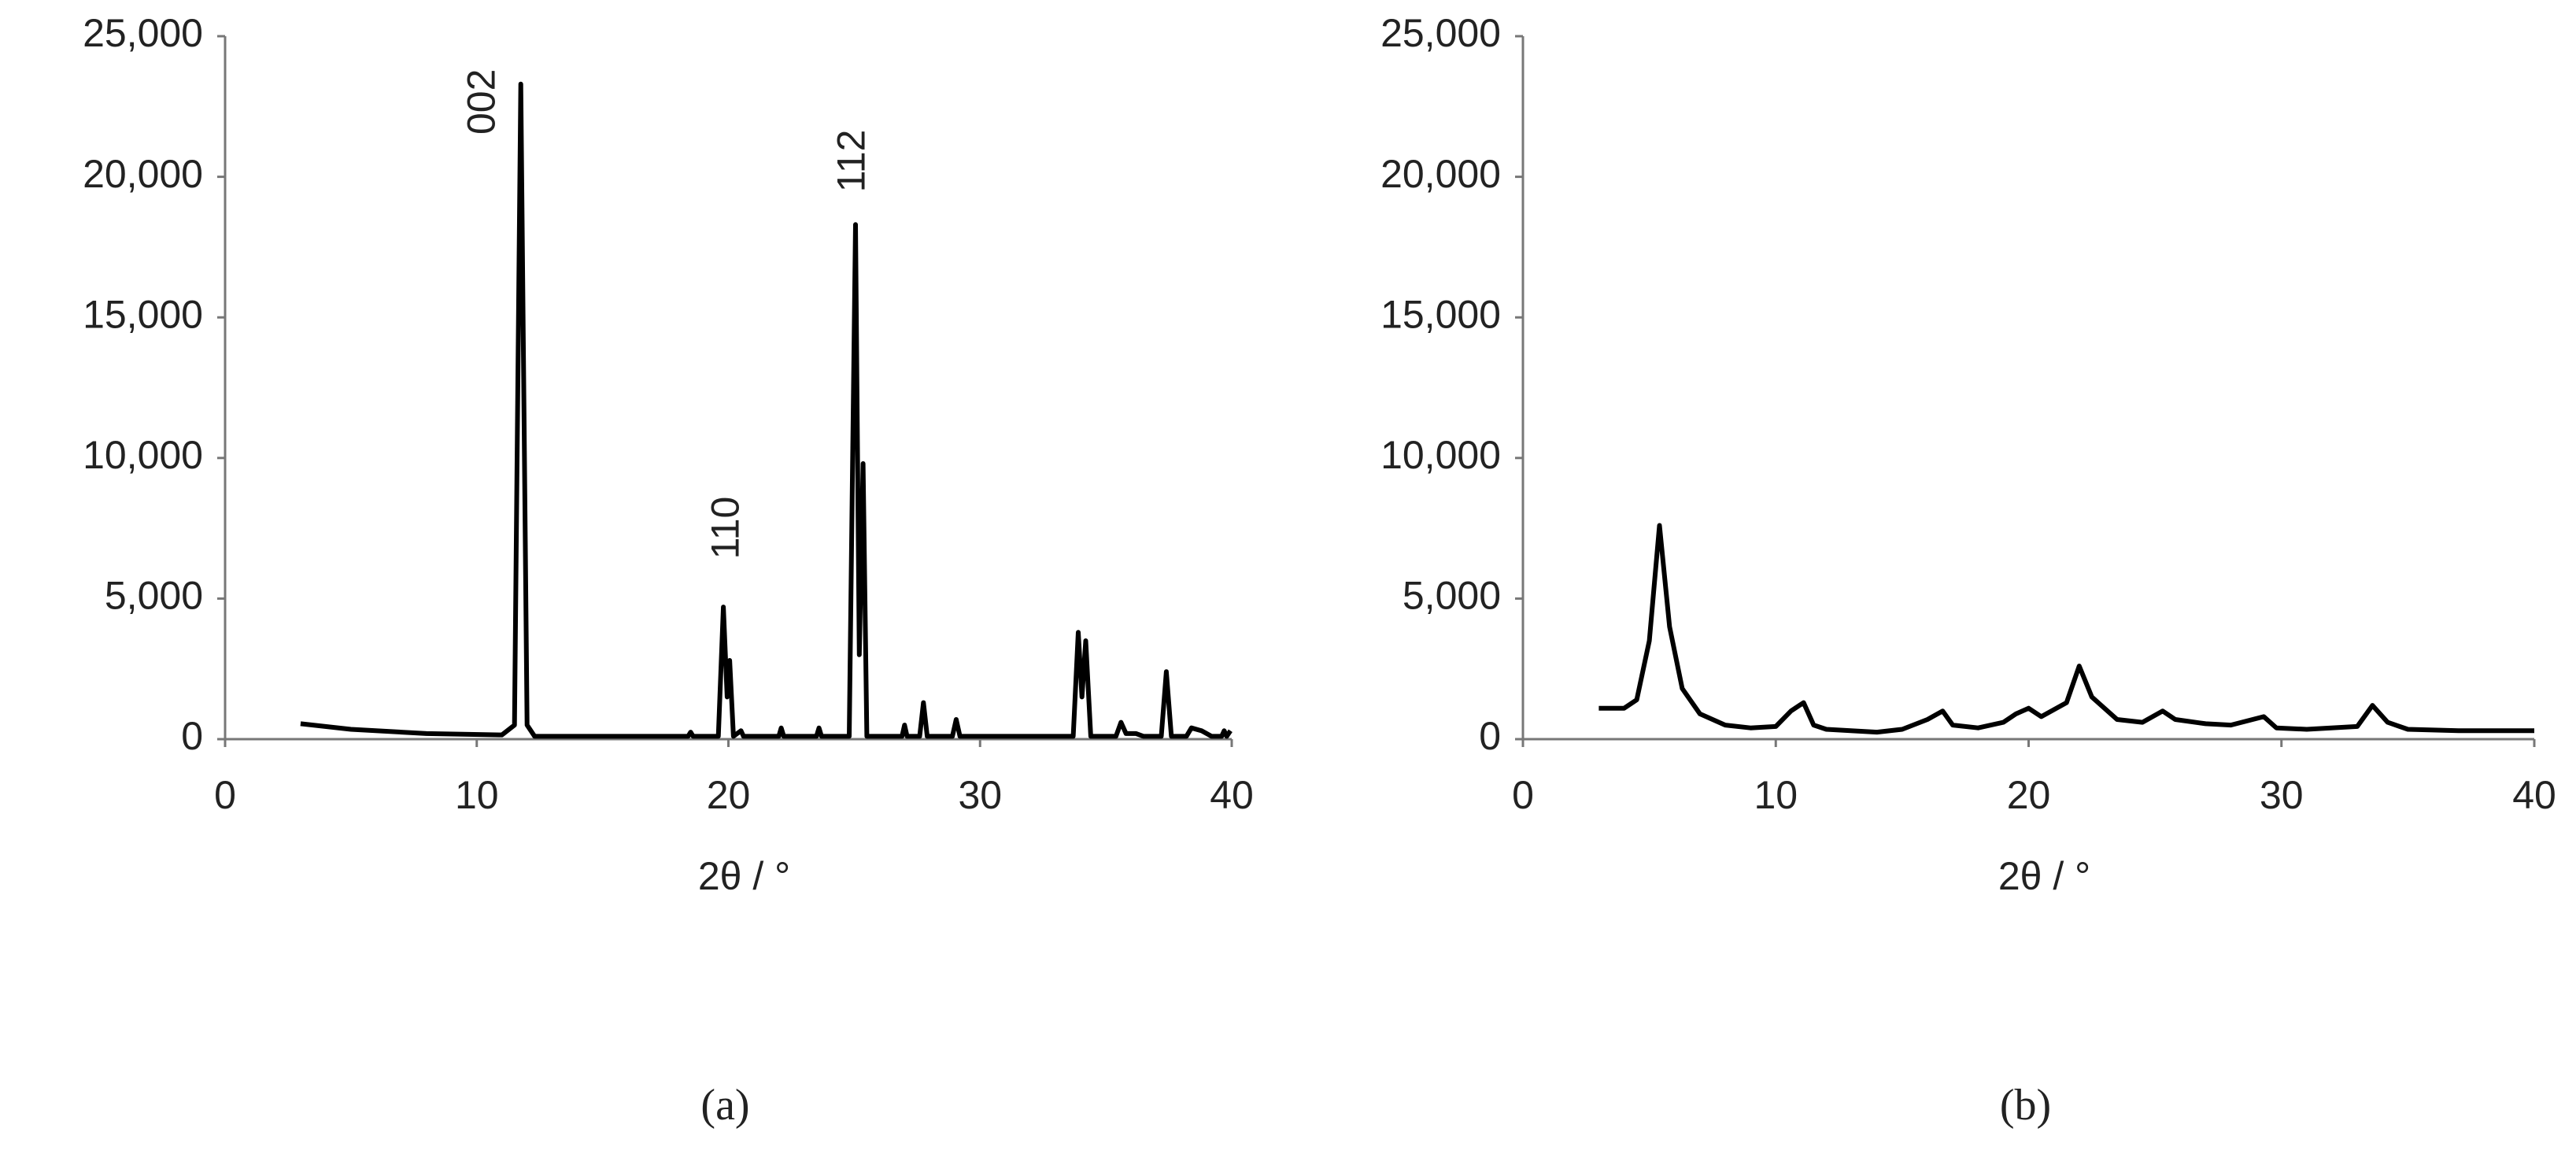 The width and height of the screenshot is (2576, 1154). I want to click on peak-label: 002, so click(482, 102).